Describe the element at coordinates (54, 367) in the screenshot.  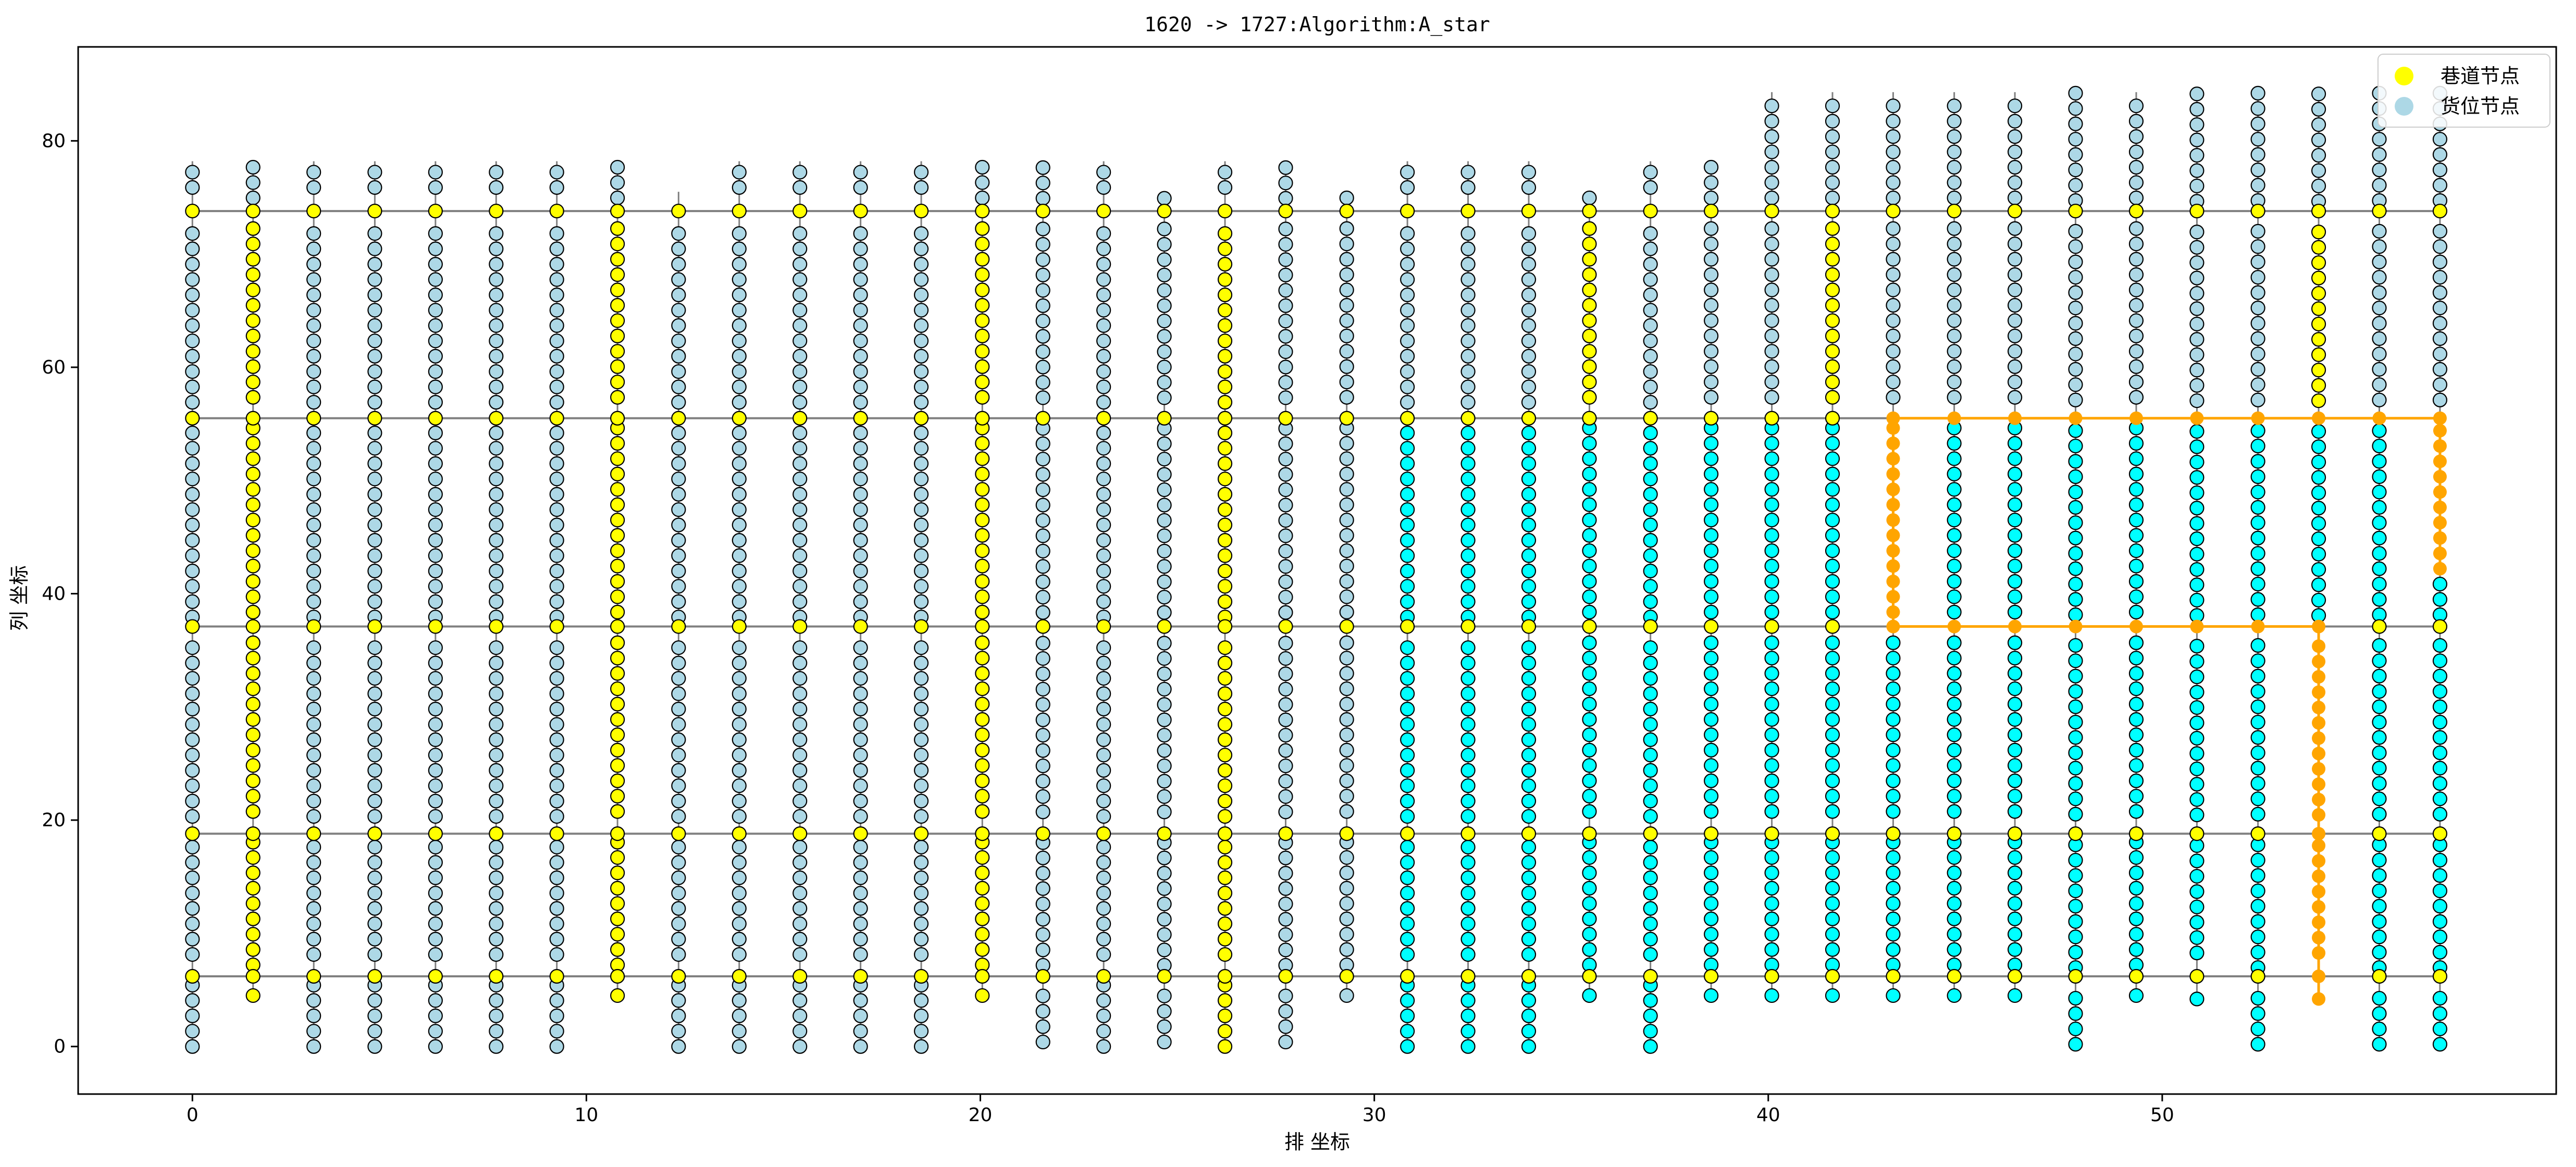
I see `y-tick-label-3: 60` at that location.